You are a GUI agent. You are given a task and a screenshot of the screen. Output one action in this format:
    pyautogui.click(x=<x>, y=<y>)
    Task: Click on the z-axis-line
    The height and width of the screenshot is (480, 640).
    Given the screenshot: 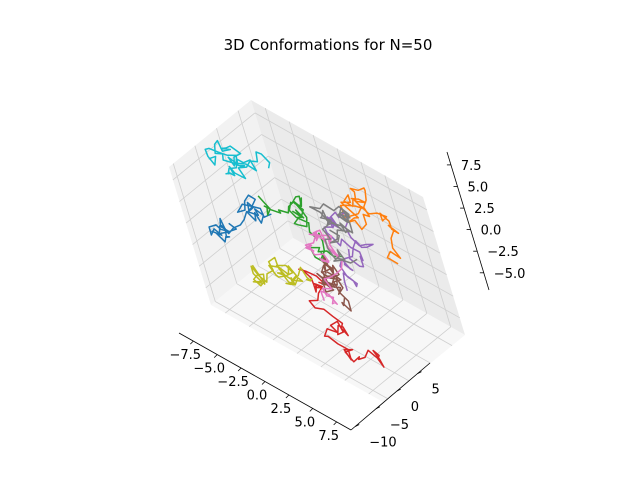 What is the action you would take?
    pyautogui.click(x=468, y=221)
    